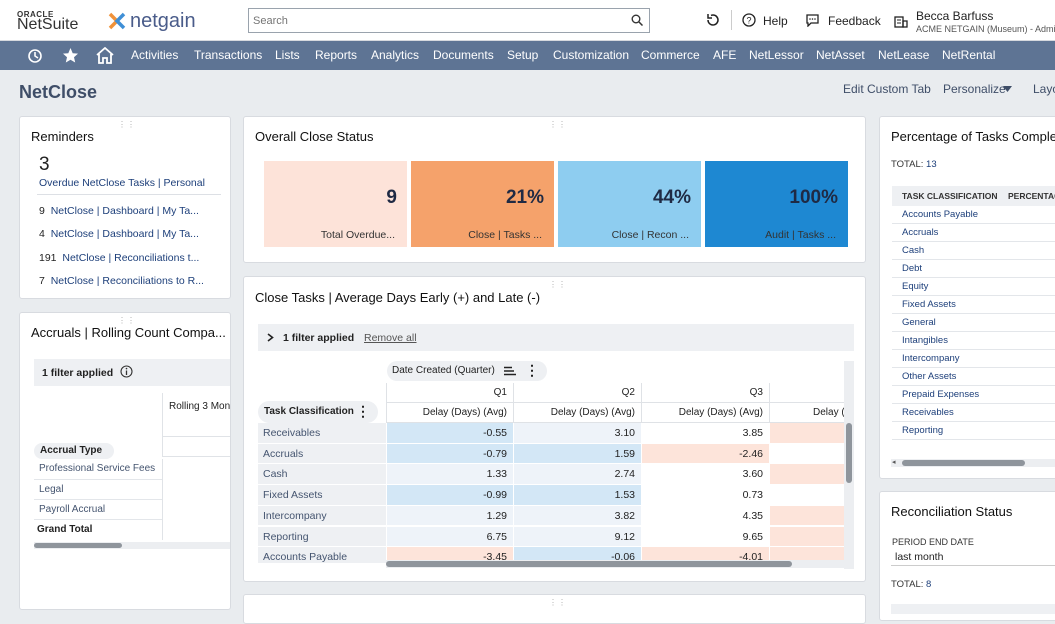 The width and height of the screenshot is (1055, 624). What do you see at coordinates (973, 395) in the screenshot?
I see `classification-row: Prepaid Expenses` at bounding box center [973, 395].